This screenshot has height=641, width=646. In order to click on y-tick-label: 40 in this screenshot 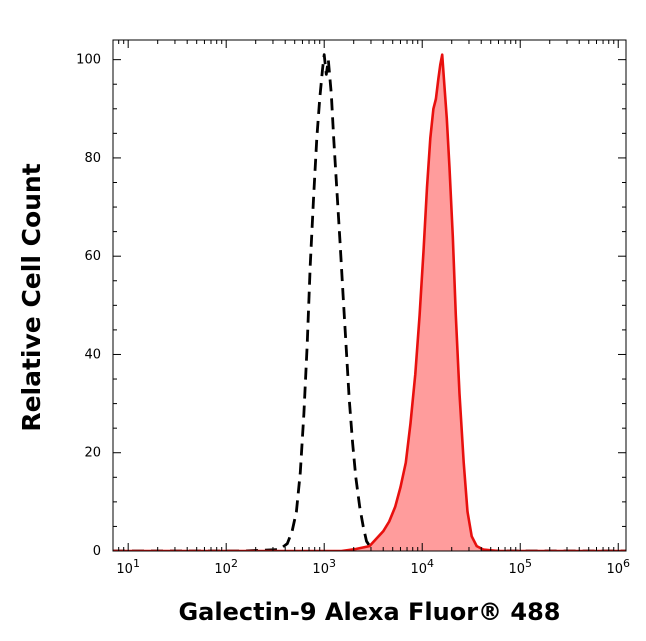, I will do `click(92, 354)`.